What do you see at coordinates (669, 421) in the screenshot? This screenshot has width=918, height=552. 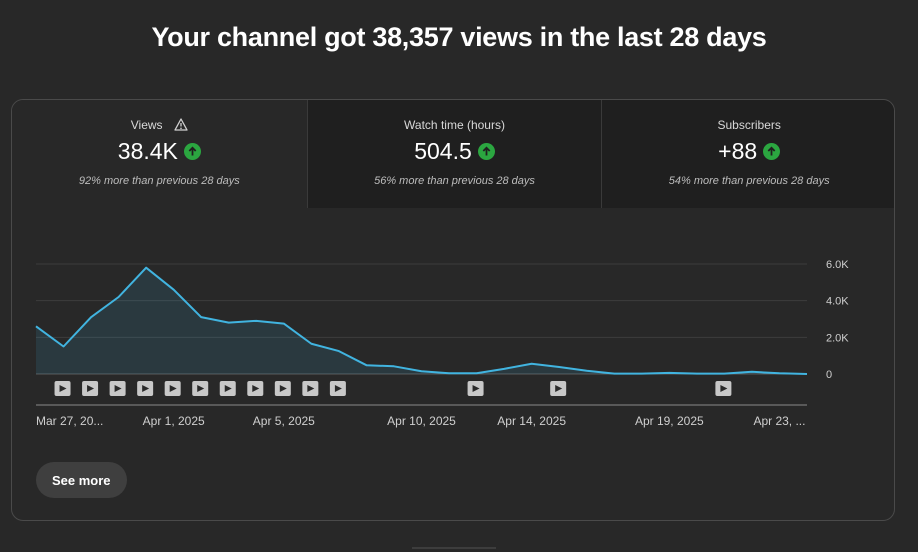 I see `x-tick-label: Apr 19, 2025` at bounding box center [669, 421].